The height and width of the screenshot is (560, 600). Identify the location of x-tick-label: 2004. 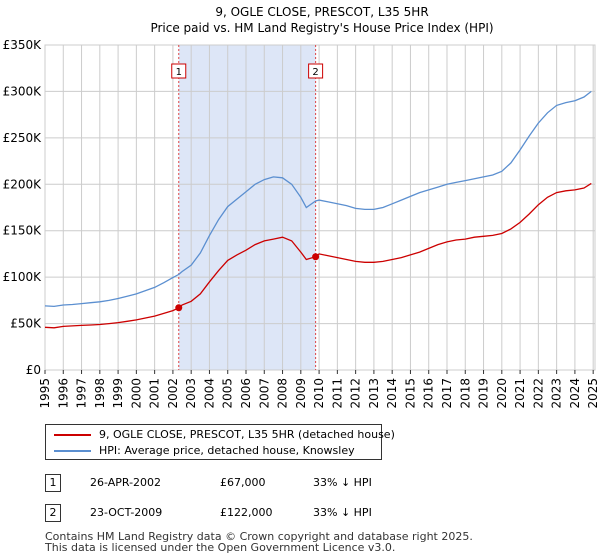
(209, 393).